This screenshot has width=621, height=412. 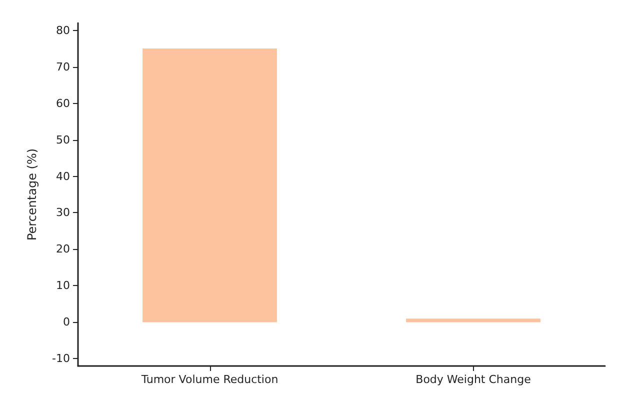 I want to click on y-tick-label: 10, so click(x=63, y=285).